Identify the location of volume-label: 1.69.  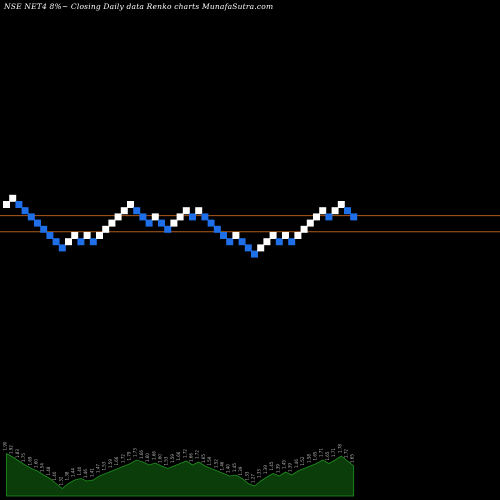
(29, 460).